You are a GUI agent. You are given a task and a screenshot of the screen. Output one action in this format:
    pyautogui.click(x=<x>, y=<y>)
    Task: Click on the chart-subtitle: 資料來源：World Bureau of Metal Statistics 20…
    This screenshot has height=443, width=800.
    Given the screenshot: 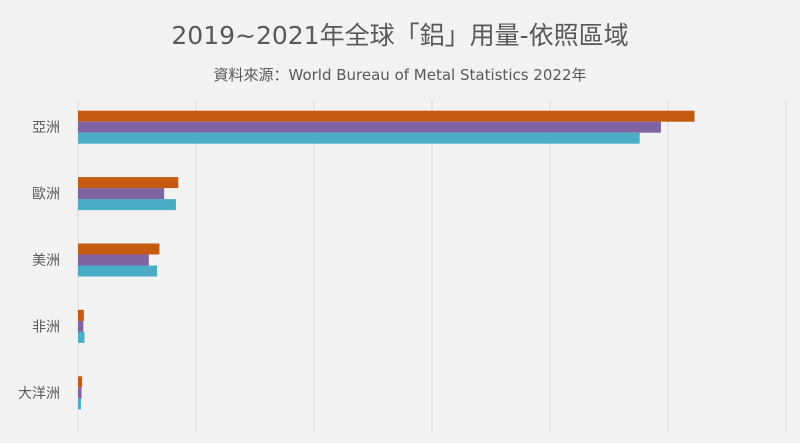 What is the action you would take?
    pyautogui.click(x=400, y=75)
    